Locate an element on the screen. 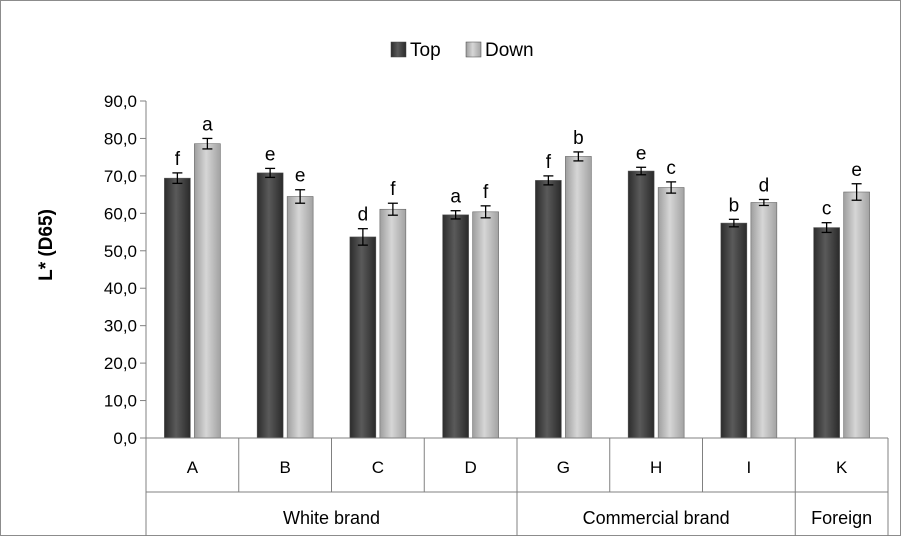 This screenshot has width=901, height=541. x-tick-label: G is located at coordinates (563, 467).